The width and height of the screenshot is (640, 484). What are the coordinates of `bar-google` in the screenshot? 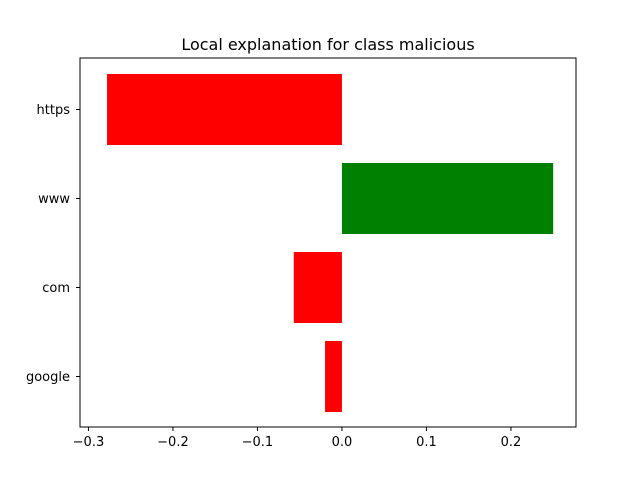 It's located at (333, 376).